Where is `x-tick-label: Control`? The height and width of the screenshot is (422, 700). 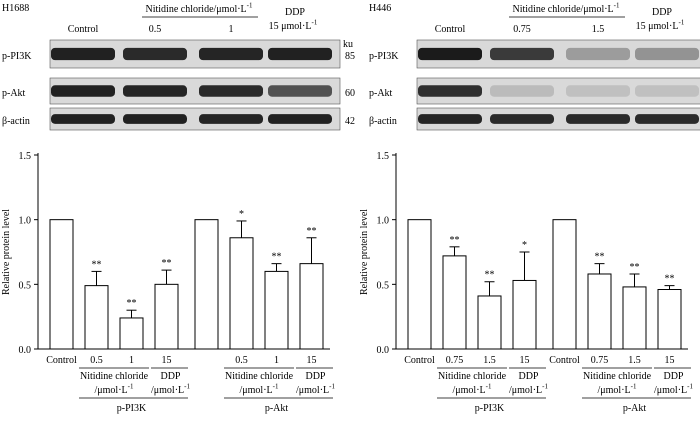 x-tick-label: Control is located at coordinates (564, 360).